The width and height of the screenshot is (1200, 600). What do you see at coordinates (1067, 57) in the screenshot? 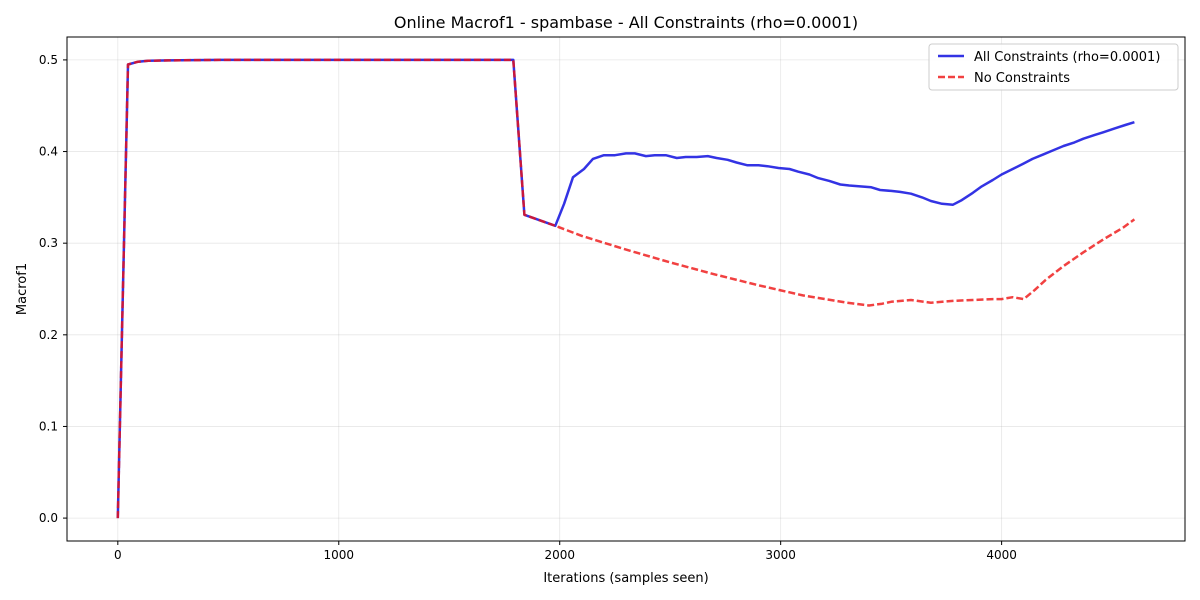
I see `legend-label-all-constraints: All Constraints (rho=0.0001)` at bounding box center [1067, 57].